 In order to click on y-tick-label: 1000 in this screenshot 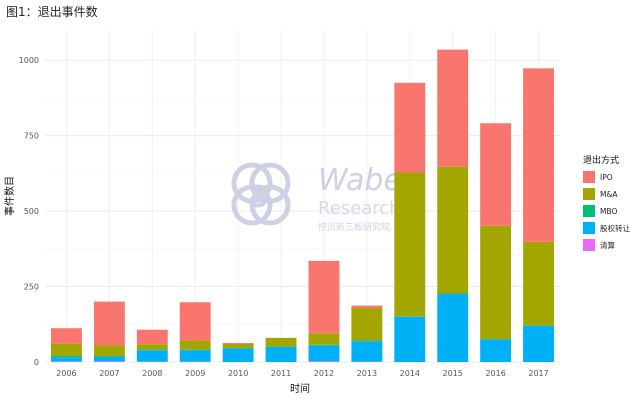, I will do `click(29, 60)`.